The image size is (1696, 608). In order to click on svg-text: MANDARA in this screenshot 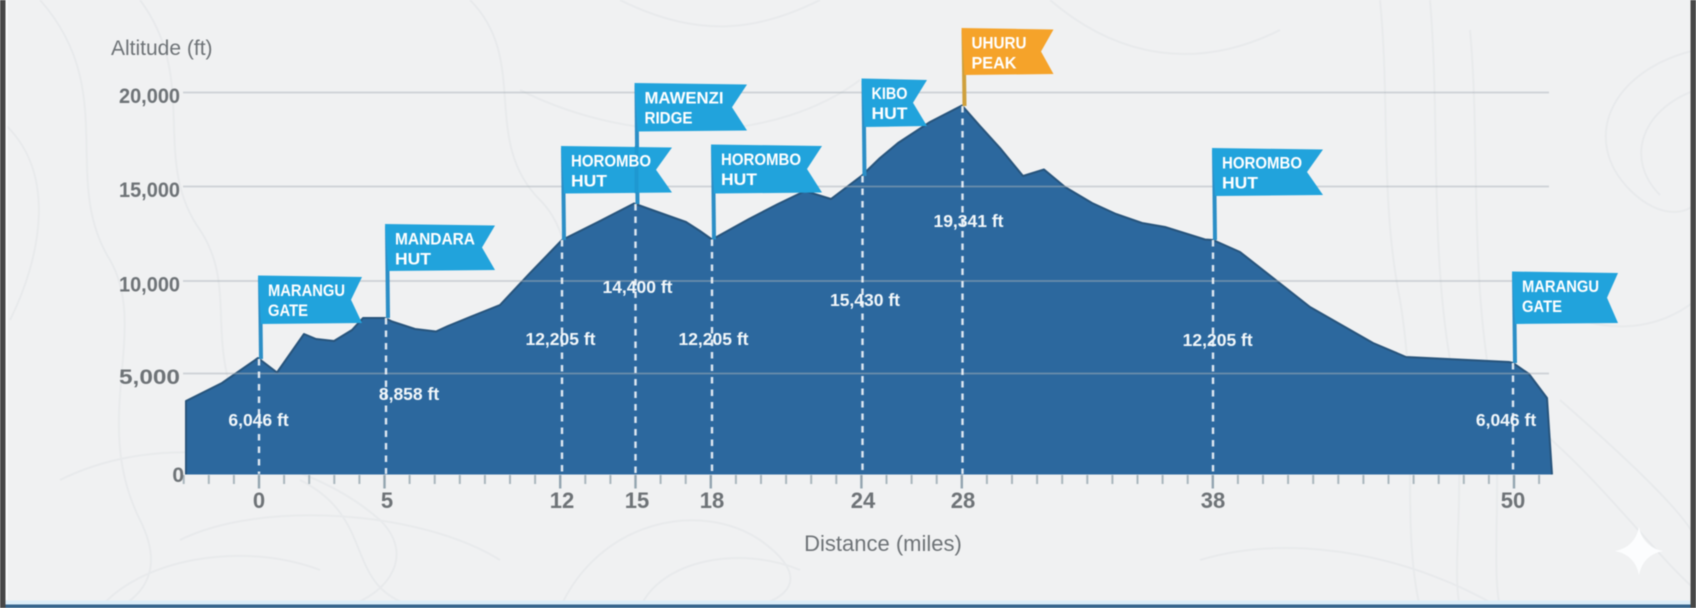, I will do `click(435, 240)`.